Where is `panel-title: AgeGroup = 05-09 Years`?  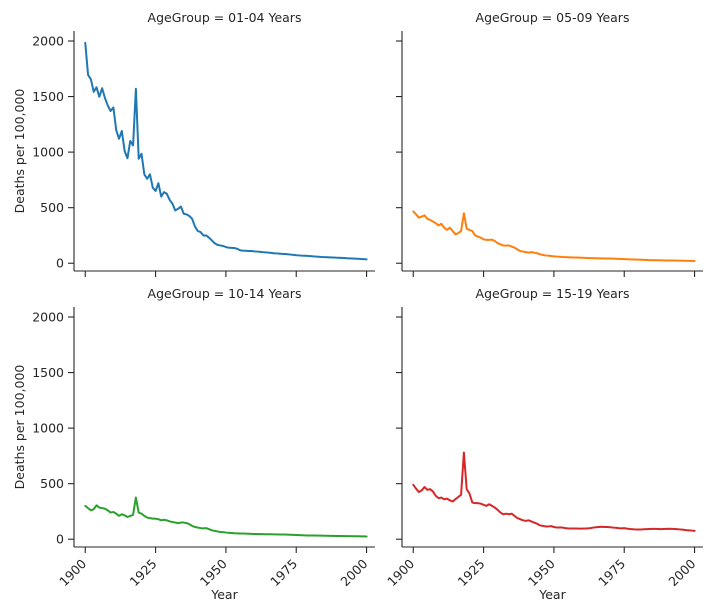
panel-title: AgeGroup = 05-09 Years is located at coordinates (553, 17).